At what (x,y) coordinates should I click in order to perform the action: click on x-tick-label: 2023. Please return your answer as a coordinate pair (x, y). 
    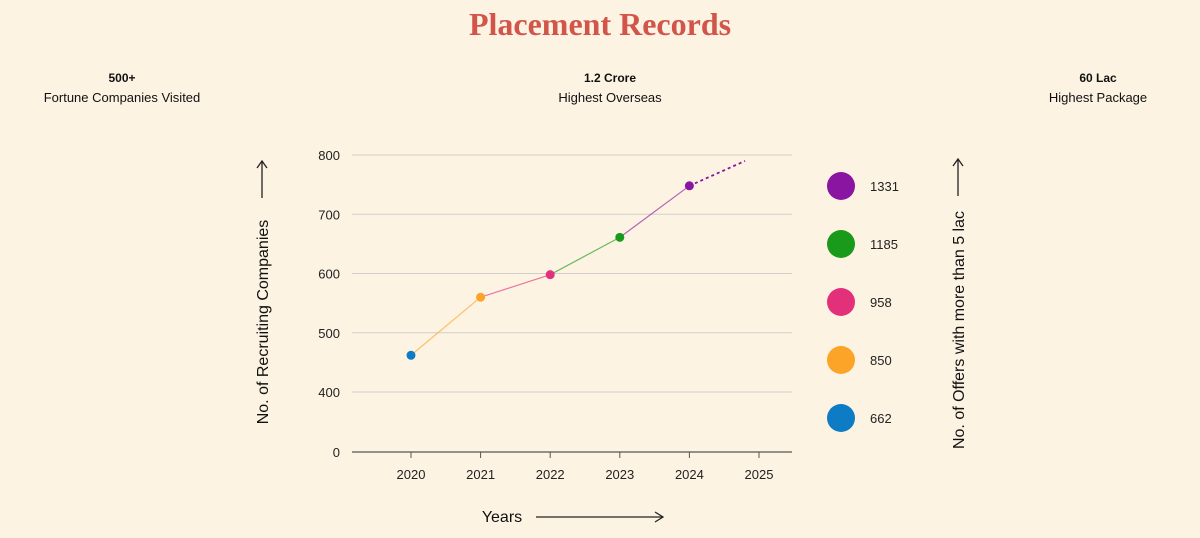
    Looking at the image, I should click on (619, 474).